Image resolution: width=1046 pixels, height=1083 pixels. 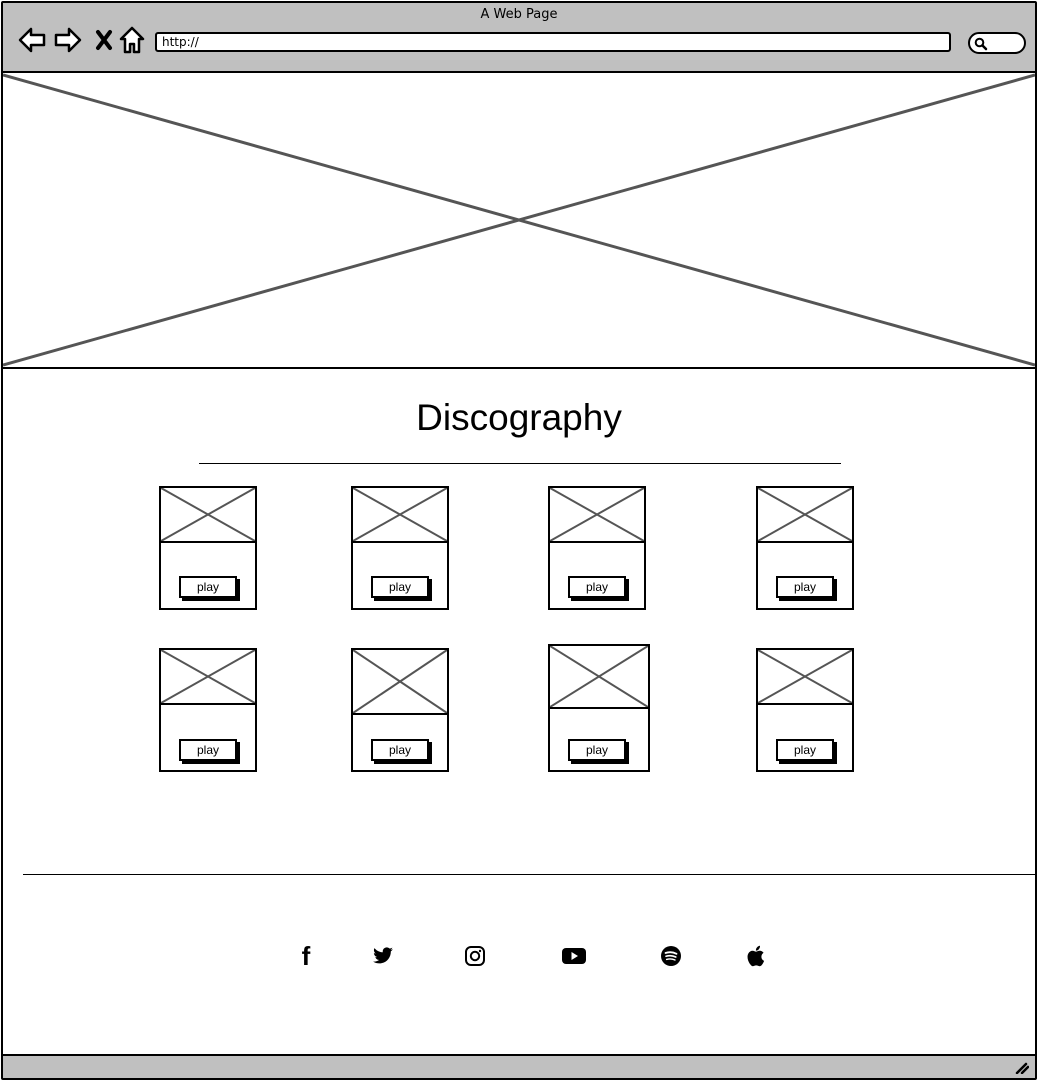 What do you see at coordinates (519, 14) in the screenshot?
I see `window-title: A Web Page` at bounding box center [519, 14].